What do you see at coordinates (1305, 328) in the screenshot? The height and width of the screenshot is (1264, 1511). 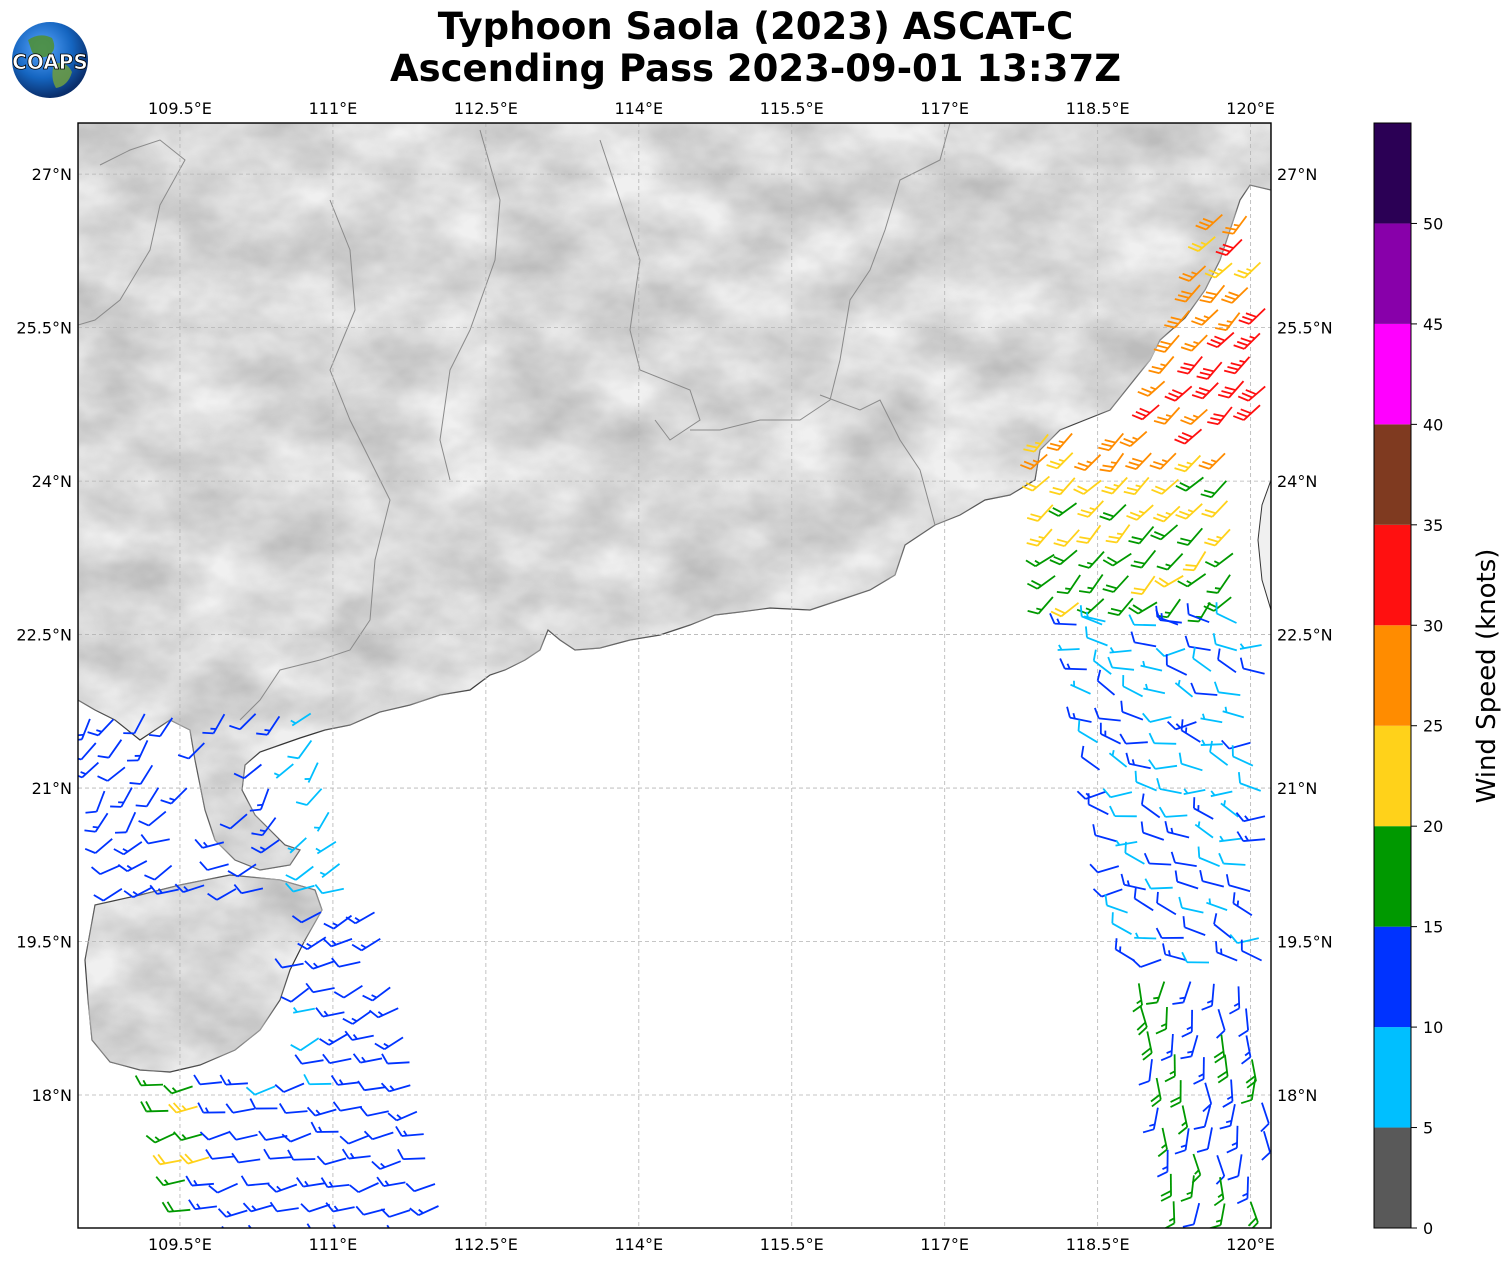 I see `lat-tick-label-right: 25.5°N` at bounding box center [1305, 328].